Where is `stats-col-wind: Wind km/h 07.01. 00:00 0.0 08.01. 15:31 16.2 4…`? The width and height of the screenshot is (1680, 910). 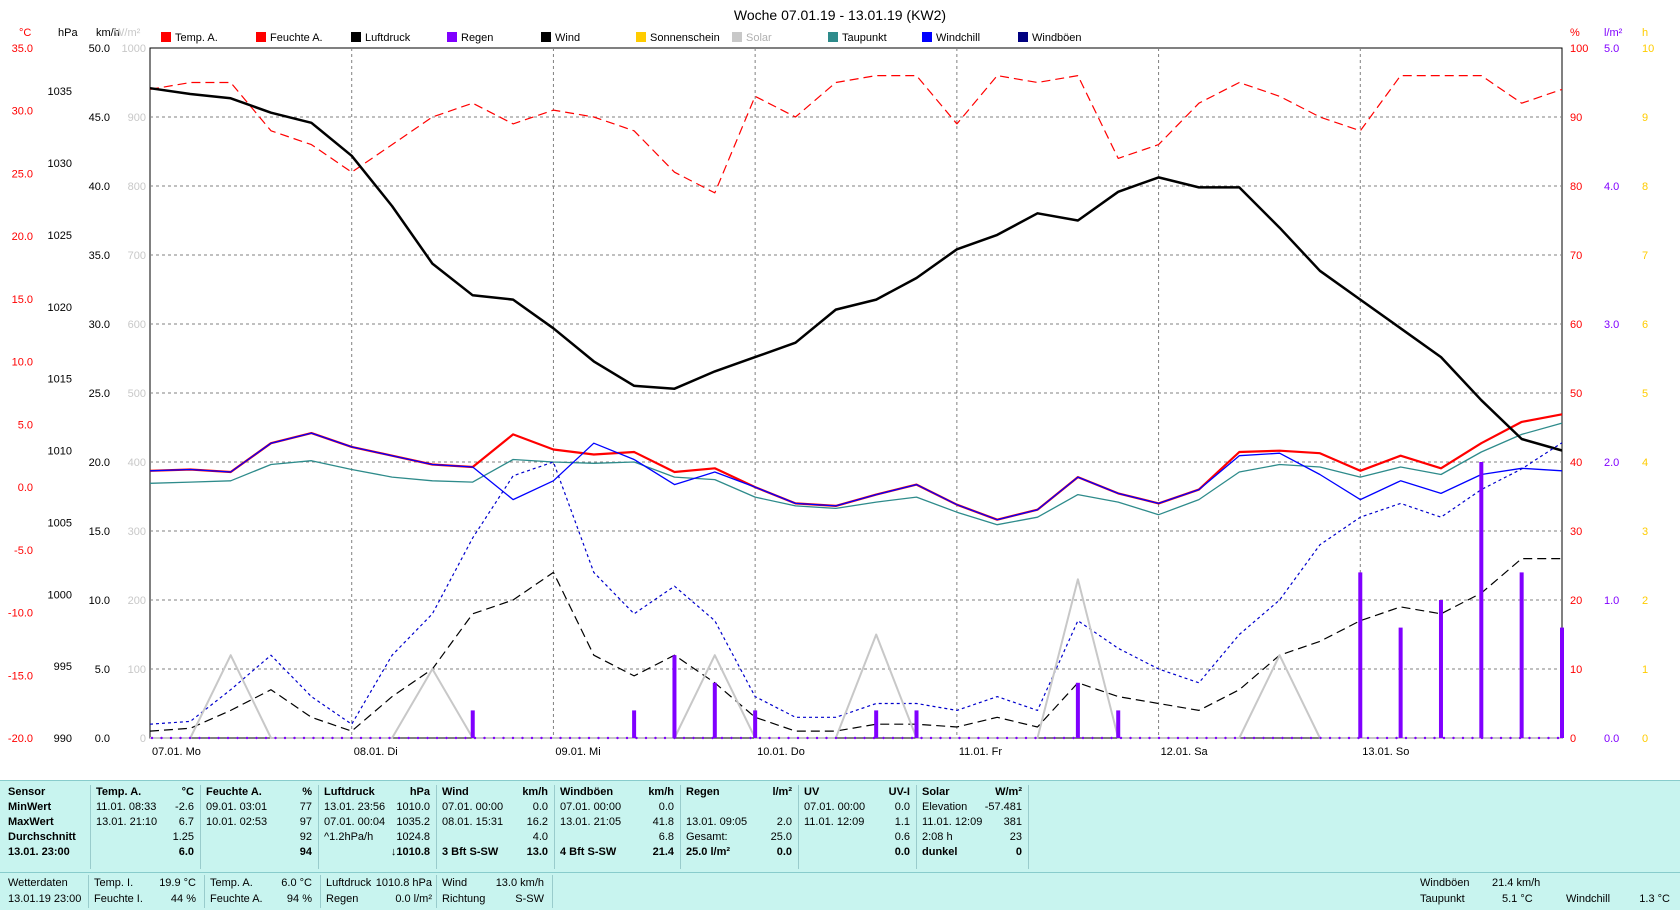 stats-col-wind: Wind km/h 07.01. 00:00 0.0 08.01. 15:31 16.2 4… is located at coordinates (496, 827).